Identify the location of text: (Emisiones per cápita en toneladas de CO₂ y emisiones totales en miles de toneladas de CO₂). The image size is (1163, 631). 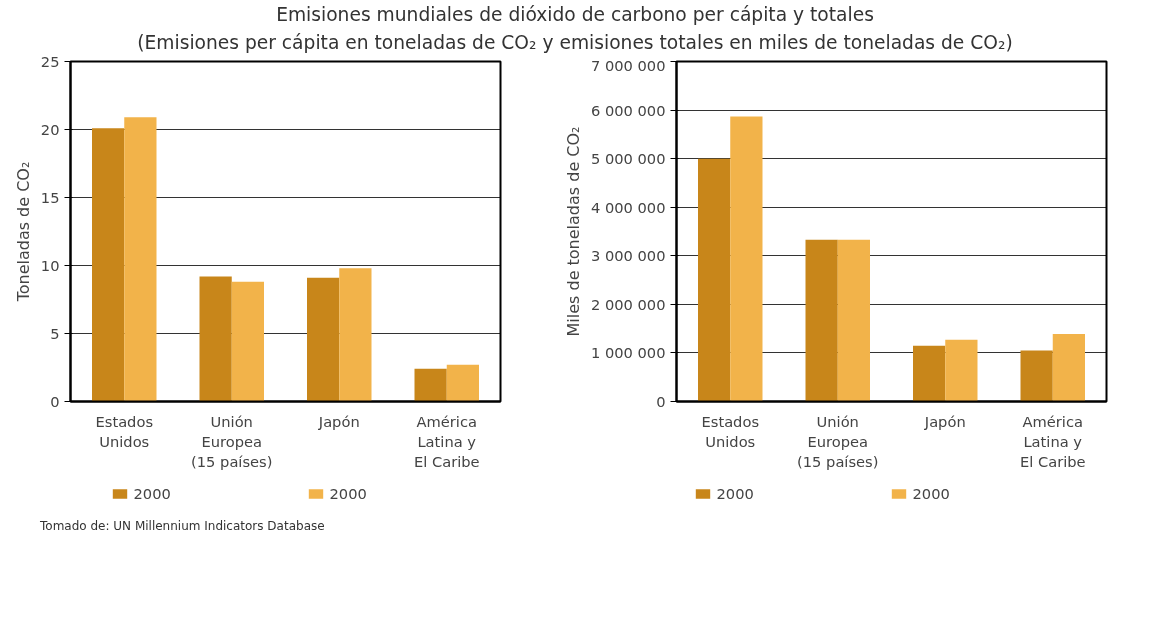
(575, 43).